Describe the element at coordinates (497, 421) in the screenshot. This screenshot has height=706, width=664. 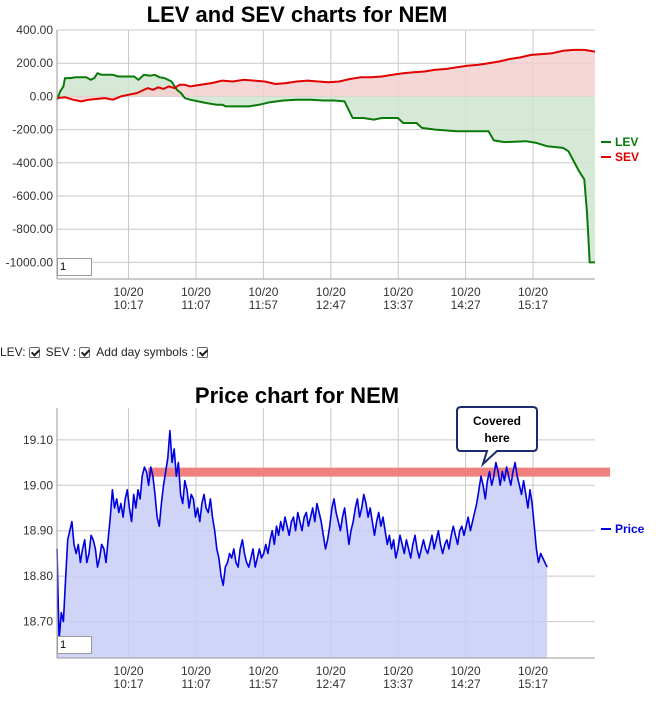
I see `callout-text-line1: Covered` at that location.